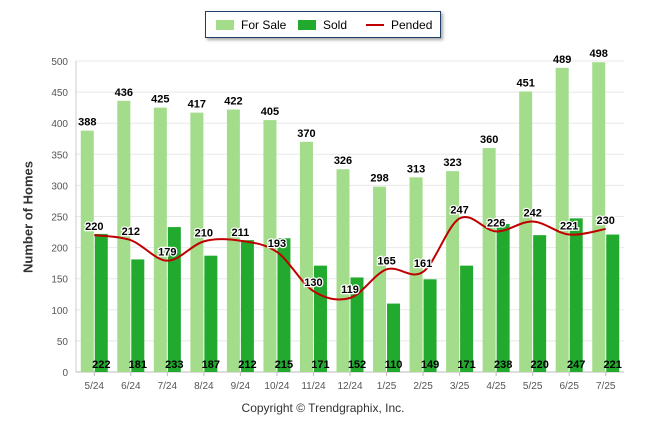  Describe the element at coordinates (59, 62) in the screenshot. I see `y-tick-label: 500` at that location.